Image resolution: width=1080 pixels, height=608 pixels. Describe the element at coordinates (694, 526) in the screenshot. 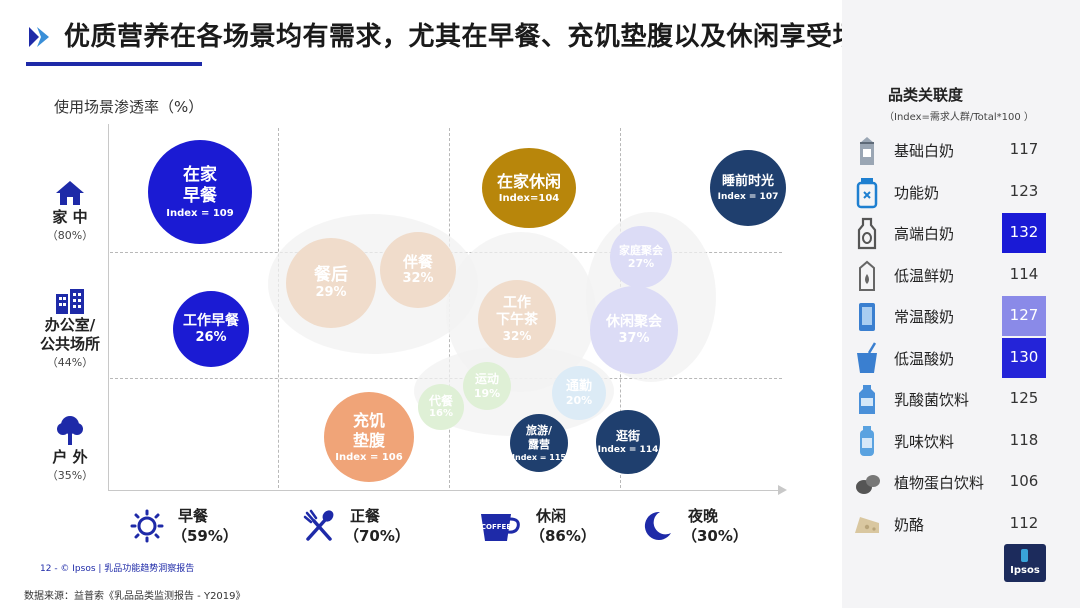

I see `x-category-night: 夜晚 （30%）` at that location.